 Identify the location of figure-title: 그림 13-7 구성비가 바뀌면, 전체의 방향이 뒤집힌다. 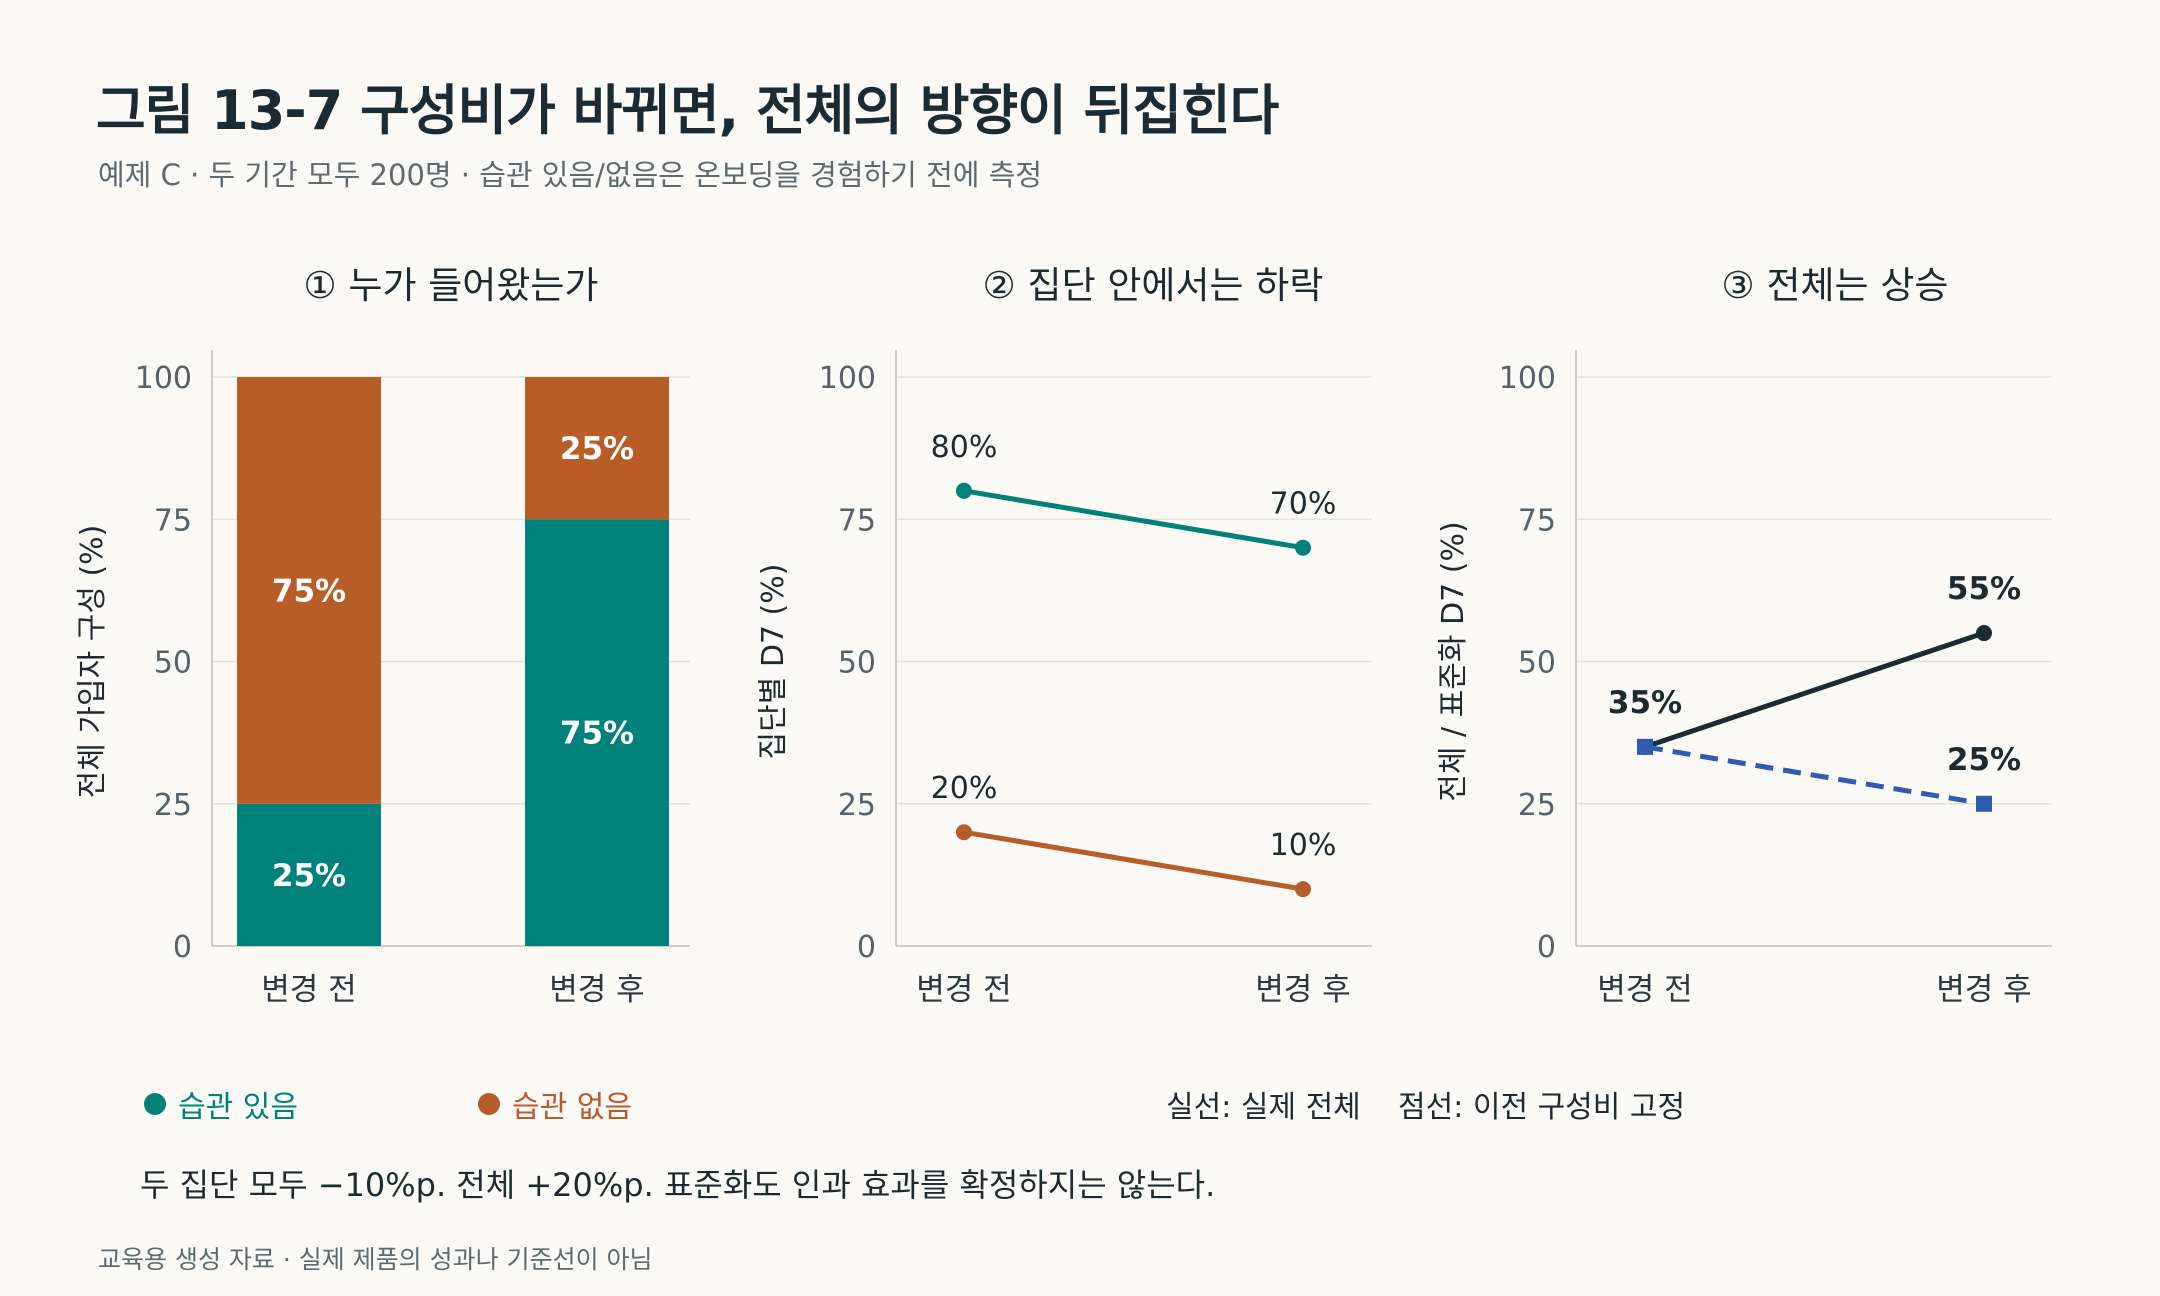
(687, 110).